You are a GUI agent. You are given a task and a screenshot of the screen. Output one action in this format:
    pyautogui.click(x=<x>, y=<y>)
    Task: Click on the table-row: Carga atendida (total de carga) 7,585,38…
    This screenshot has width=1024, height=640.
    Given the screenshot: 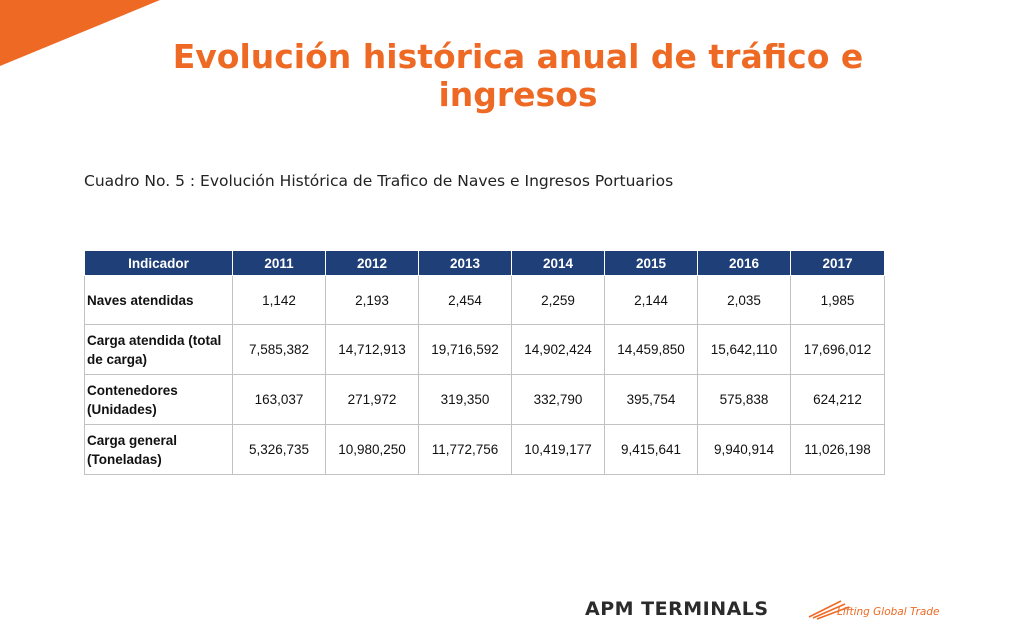 What is the action you would take?
    pyautogui.click(x=484, y=349)
    